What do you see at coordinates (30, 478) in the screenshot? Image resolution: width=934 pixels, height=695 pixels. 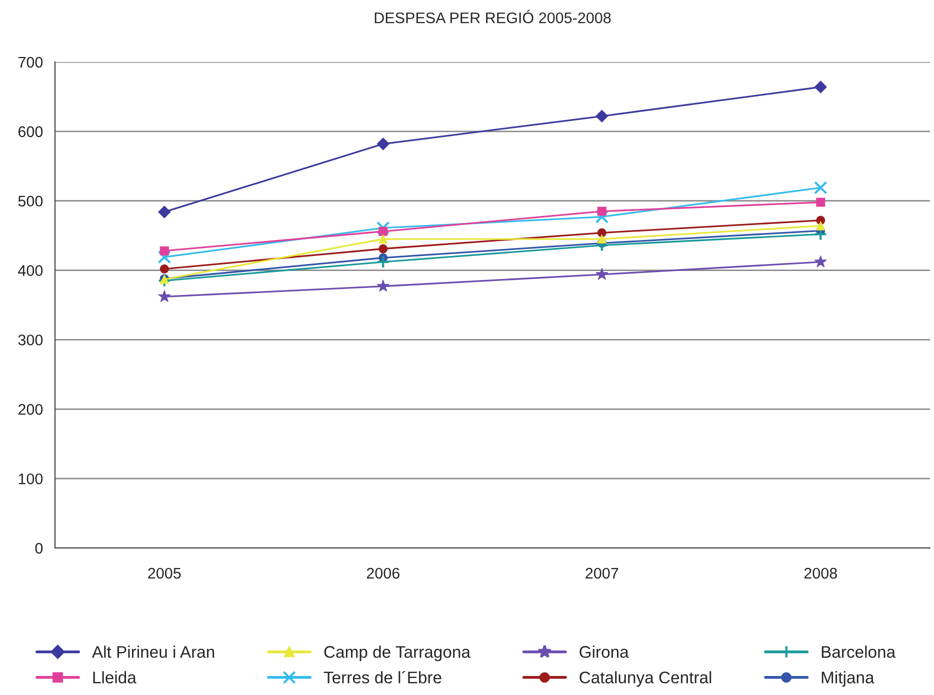 I see `y-tick-label: 100` at bounding box center [30, 478].